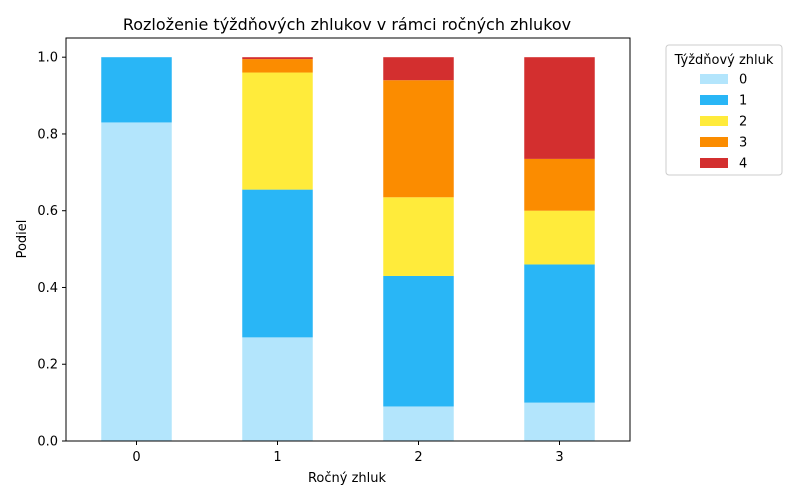 The image size is (800, 500). Describe the element at coordinates (743, 80) in the screenshot. I see `legend-label-0: 0` at that location.